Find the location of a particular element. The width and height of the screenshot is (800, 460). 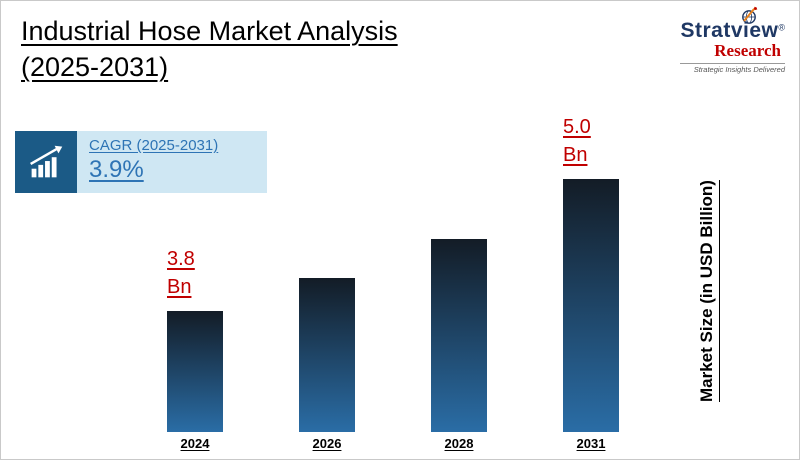

logo-tagline: Strategic Insights Delivered is located at coordinates (732, 68).